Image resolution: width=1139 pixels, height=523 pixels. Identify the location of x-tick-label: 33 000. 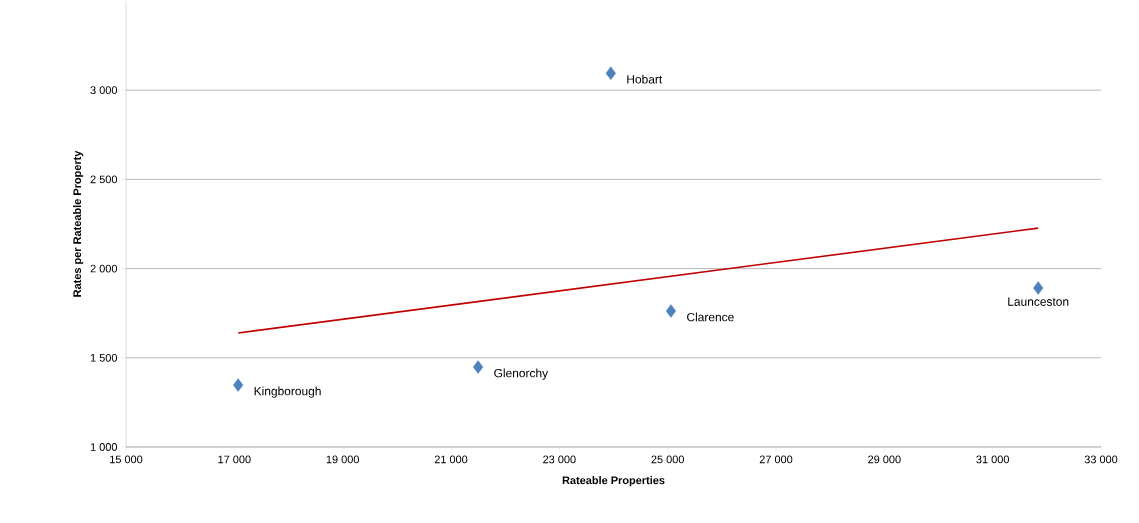
(1101, 459).